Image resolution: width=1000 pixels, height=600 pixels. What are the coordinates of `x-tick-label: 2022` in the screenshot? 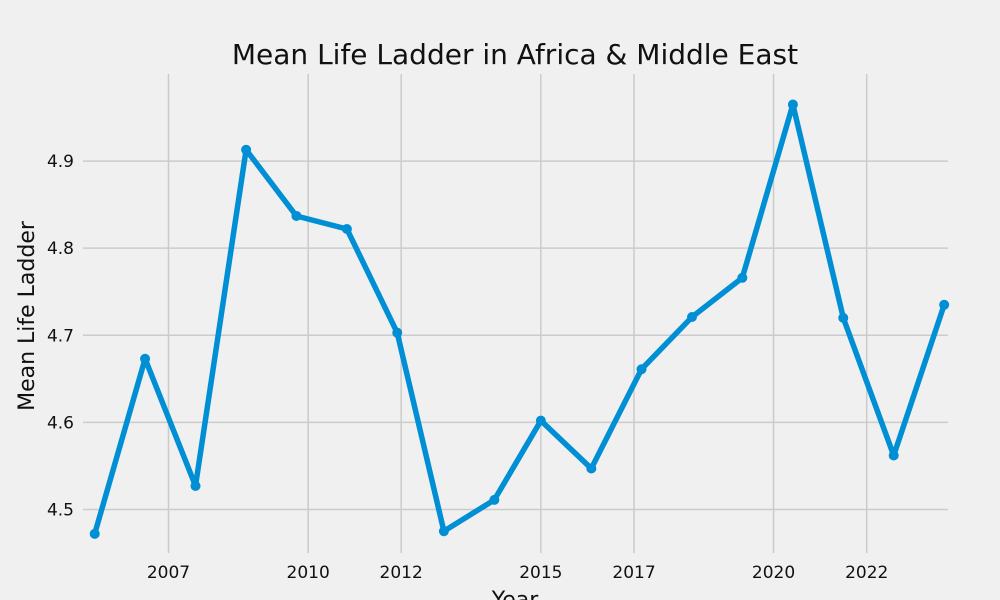 It's located at (866, 573).